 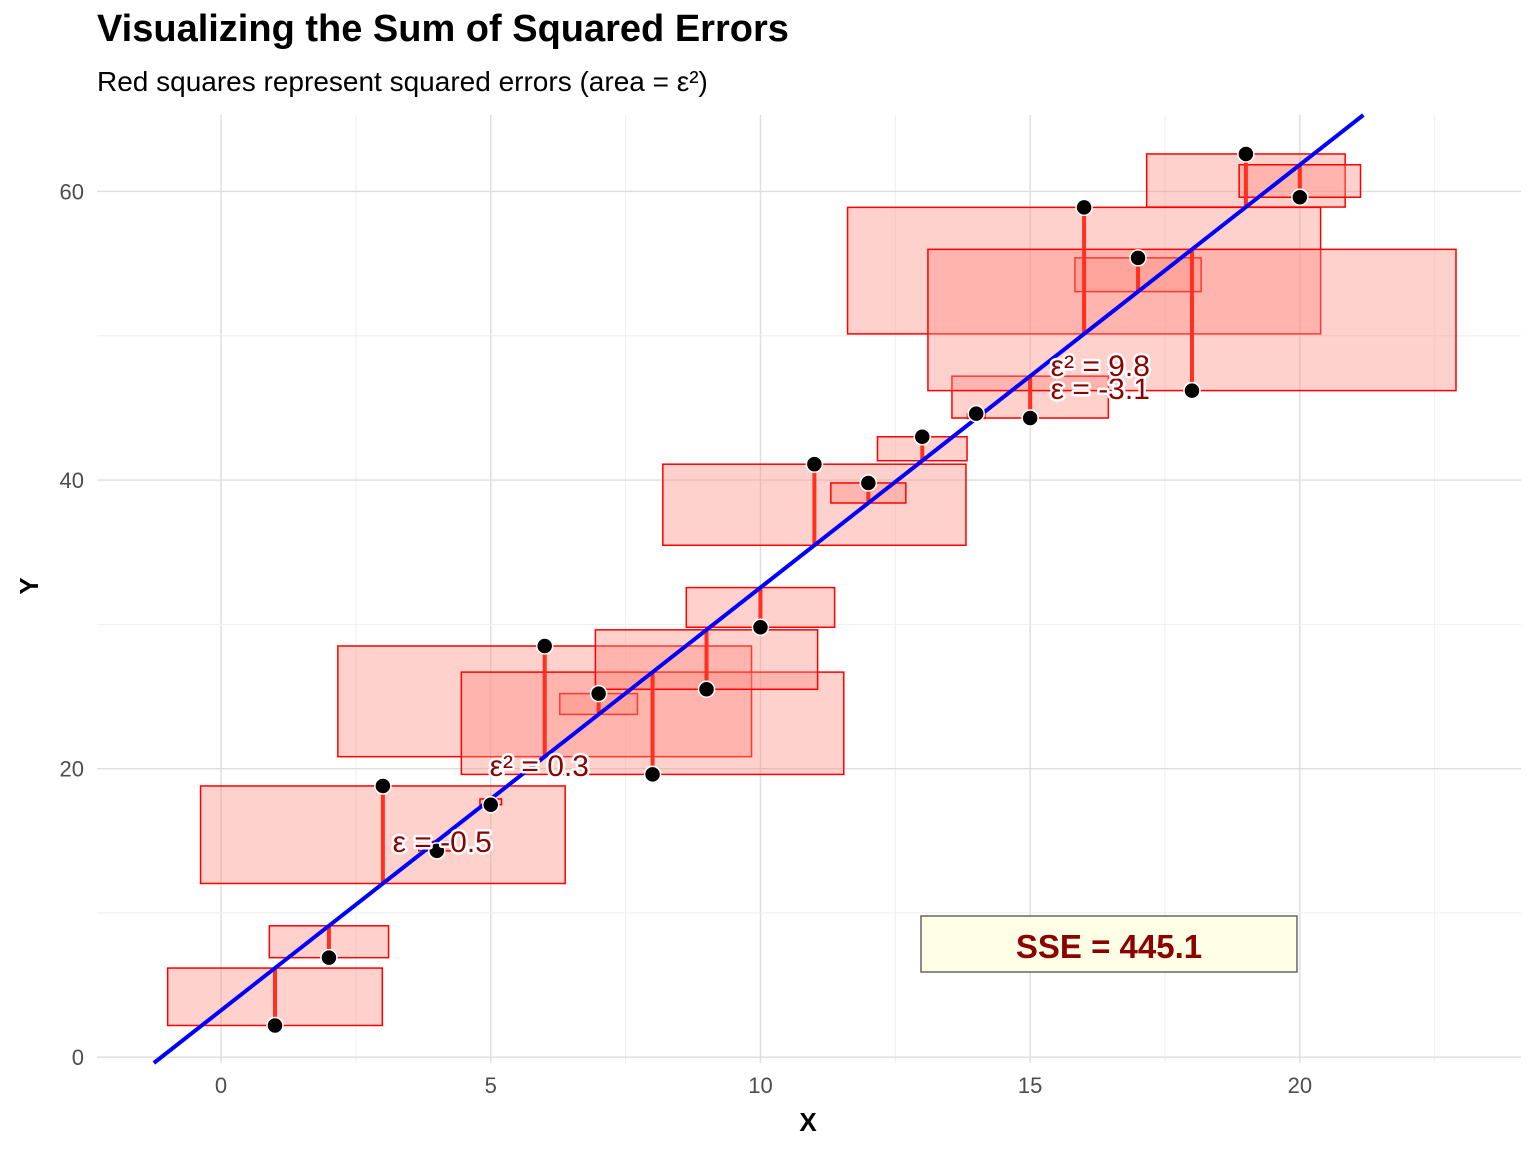 What do you see at coordinates (29, 585) in the screenshot?
I see `y-axis-title: Y` at bounding box center [29, 585].